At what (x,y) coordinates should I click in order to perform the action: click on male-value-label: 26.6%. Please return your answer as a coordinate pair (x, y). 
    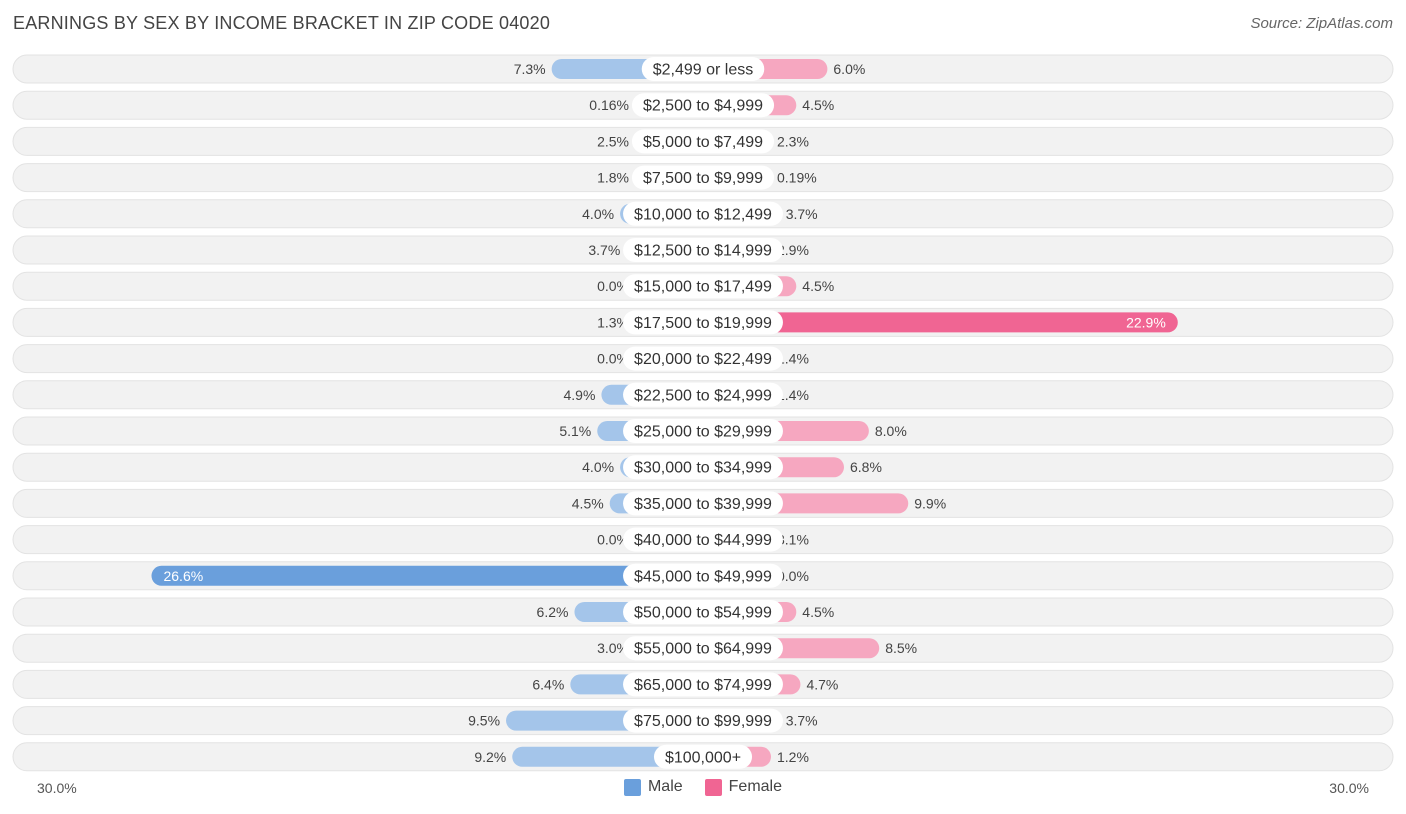
    Looking at the image, I should click on (183, 576).